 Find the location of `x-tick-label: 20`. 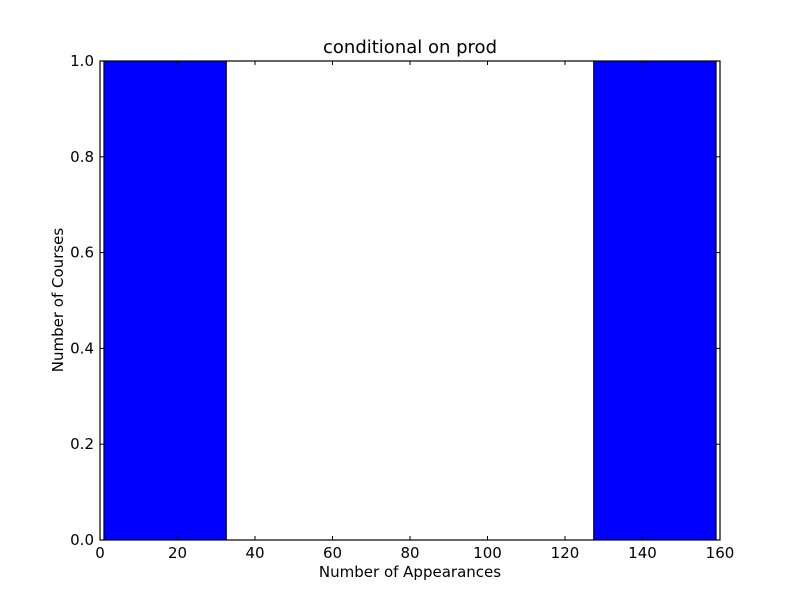

x-tick-label: 20 is located at coordinates (177, 553).